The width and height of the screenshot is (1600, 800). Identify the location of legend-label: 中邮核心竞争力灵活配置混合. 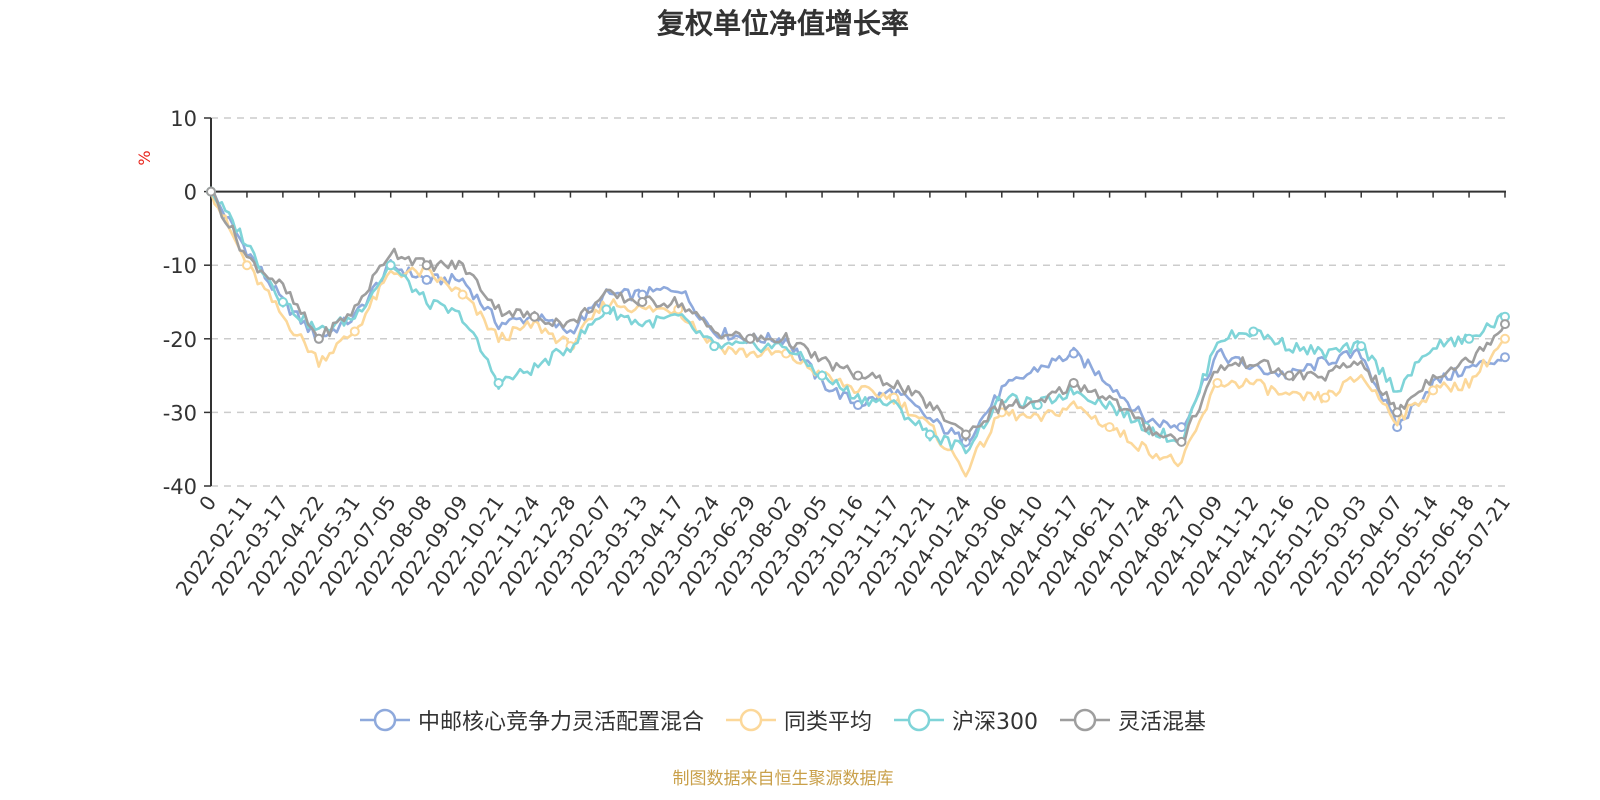
(560, 722).